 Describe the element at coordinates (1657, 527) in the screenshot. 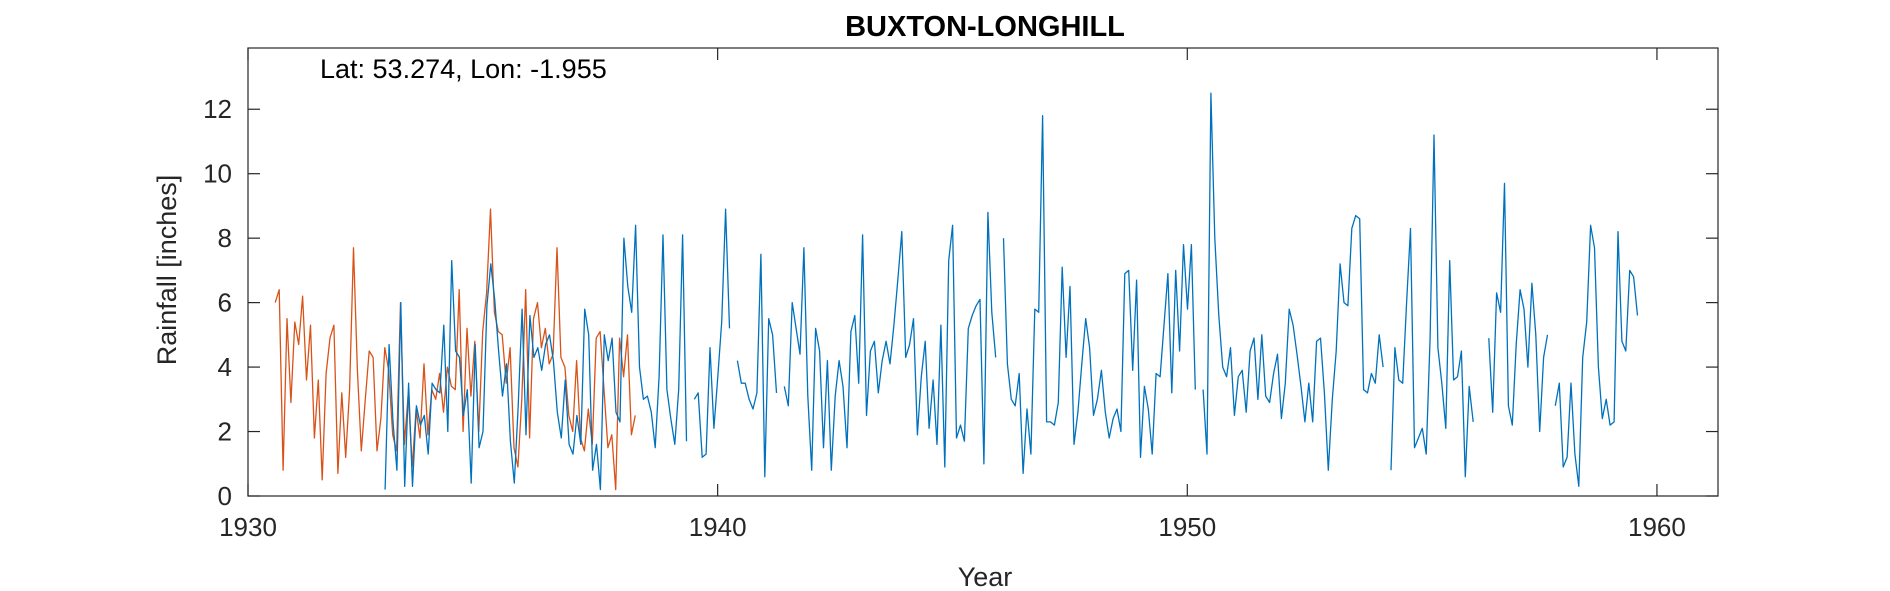

I see `x-tick-label: 1960` at that location.